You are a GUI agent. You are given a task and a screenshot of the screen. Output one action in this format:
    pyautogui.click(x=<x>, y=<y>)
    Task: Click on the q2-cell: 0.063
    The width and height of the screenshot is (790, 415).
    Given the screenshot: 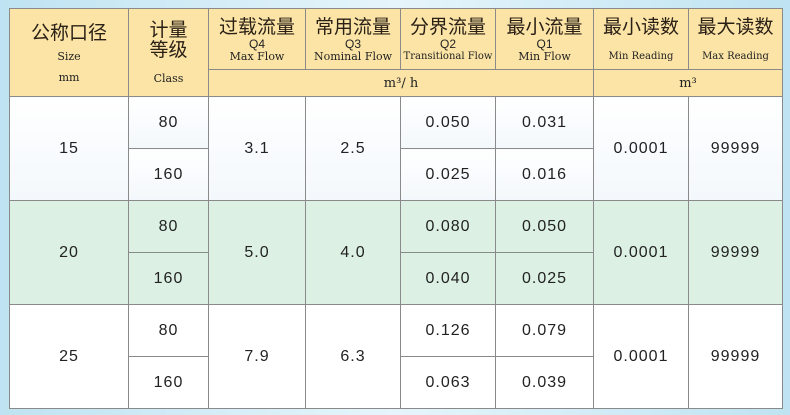 What is the action you would take?
    pyautogui.click(x=448, y=382)
    